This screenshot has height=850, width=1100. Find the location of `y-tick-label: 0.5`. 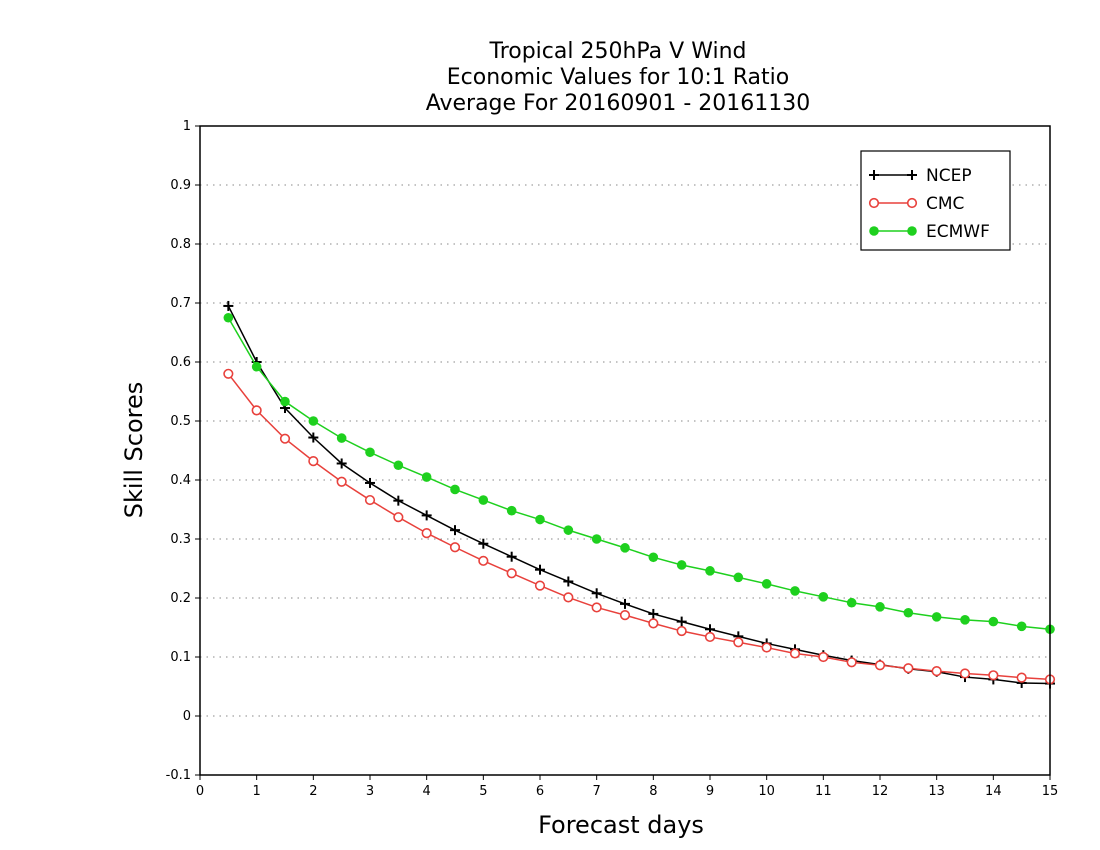

y-tick-label: 0.5 is located at coordinates (180, 421).